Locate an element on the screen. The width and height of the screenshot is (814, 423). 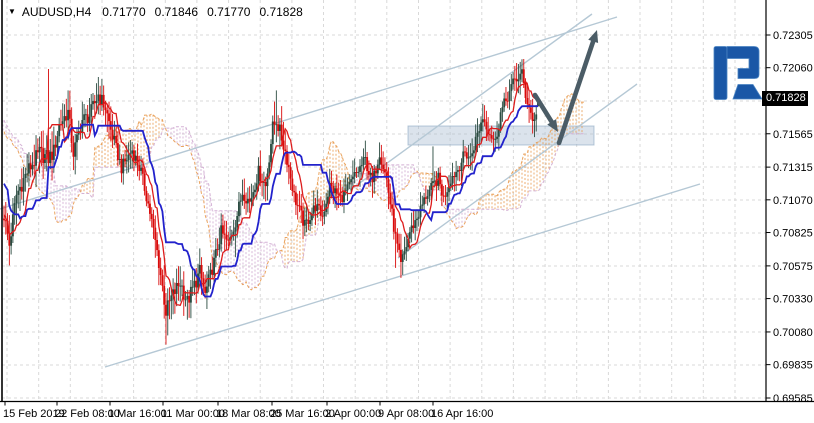
x-axis-label: 18 Mar 08:00 is located at coordinates (248, 414).